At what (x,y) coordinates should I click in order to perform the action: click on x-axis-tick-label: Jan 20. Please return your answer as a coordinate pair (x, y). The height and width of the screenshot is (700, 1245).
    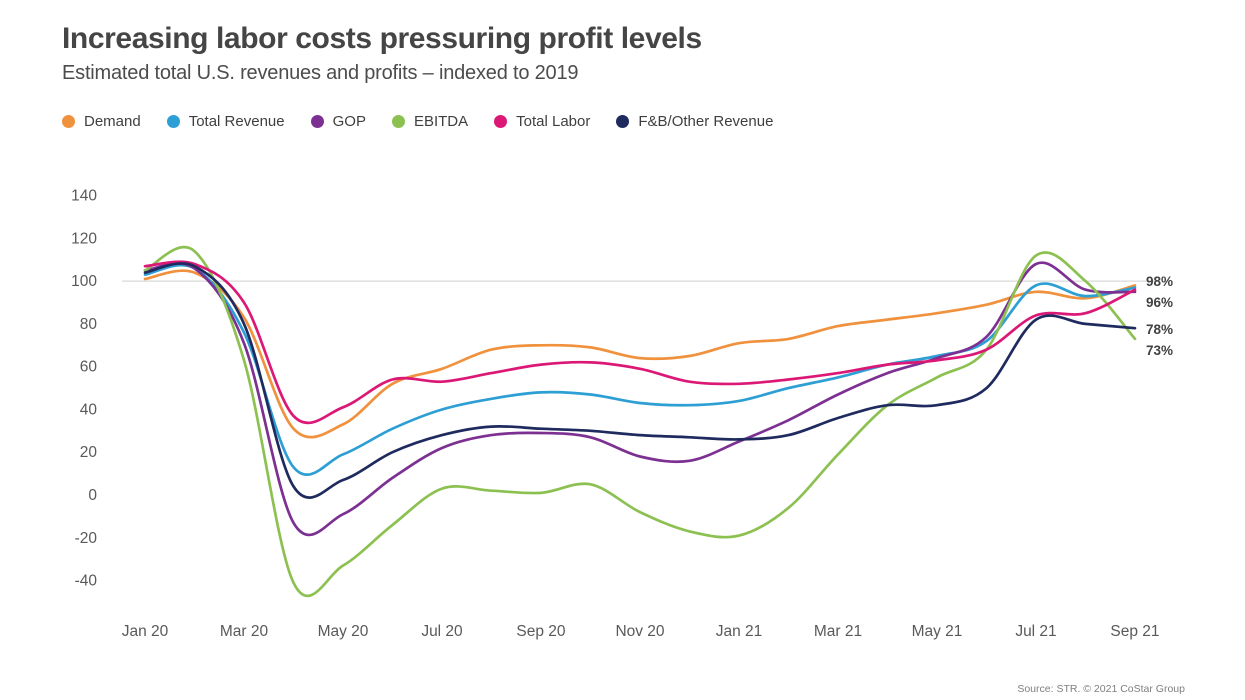
    Looking at the image, I should click on (145, 631).